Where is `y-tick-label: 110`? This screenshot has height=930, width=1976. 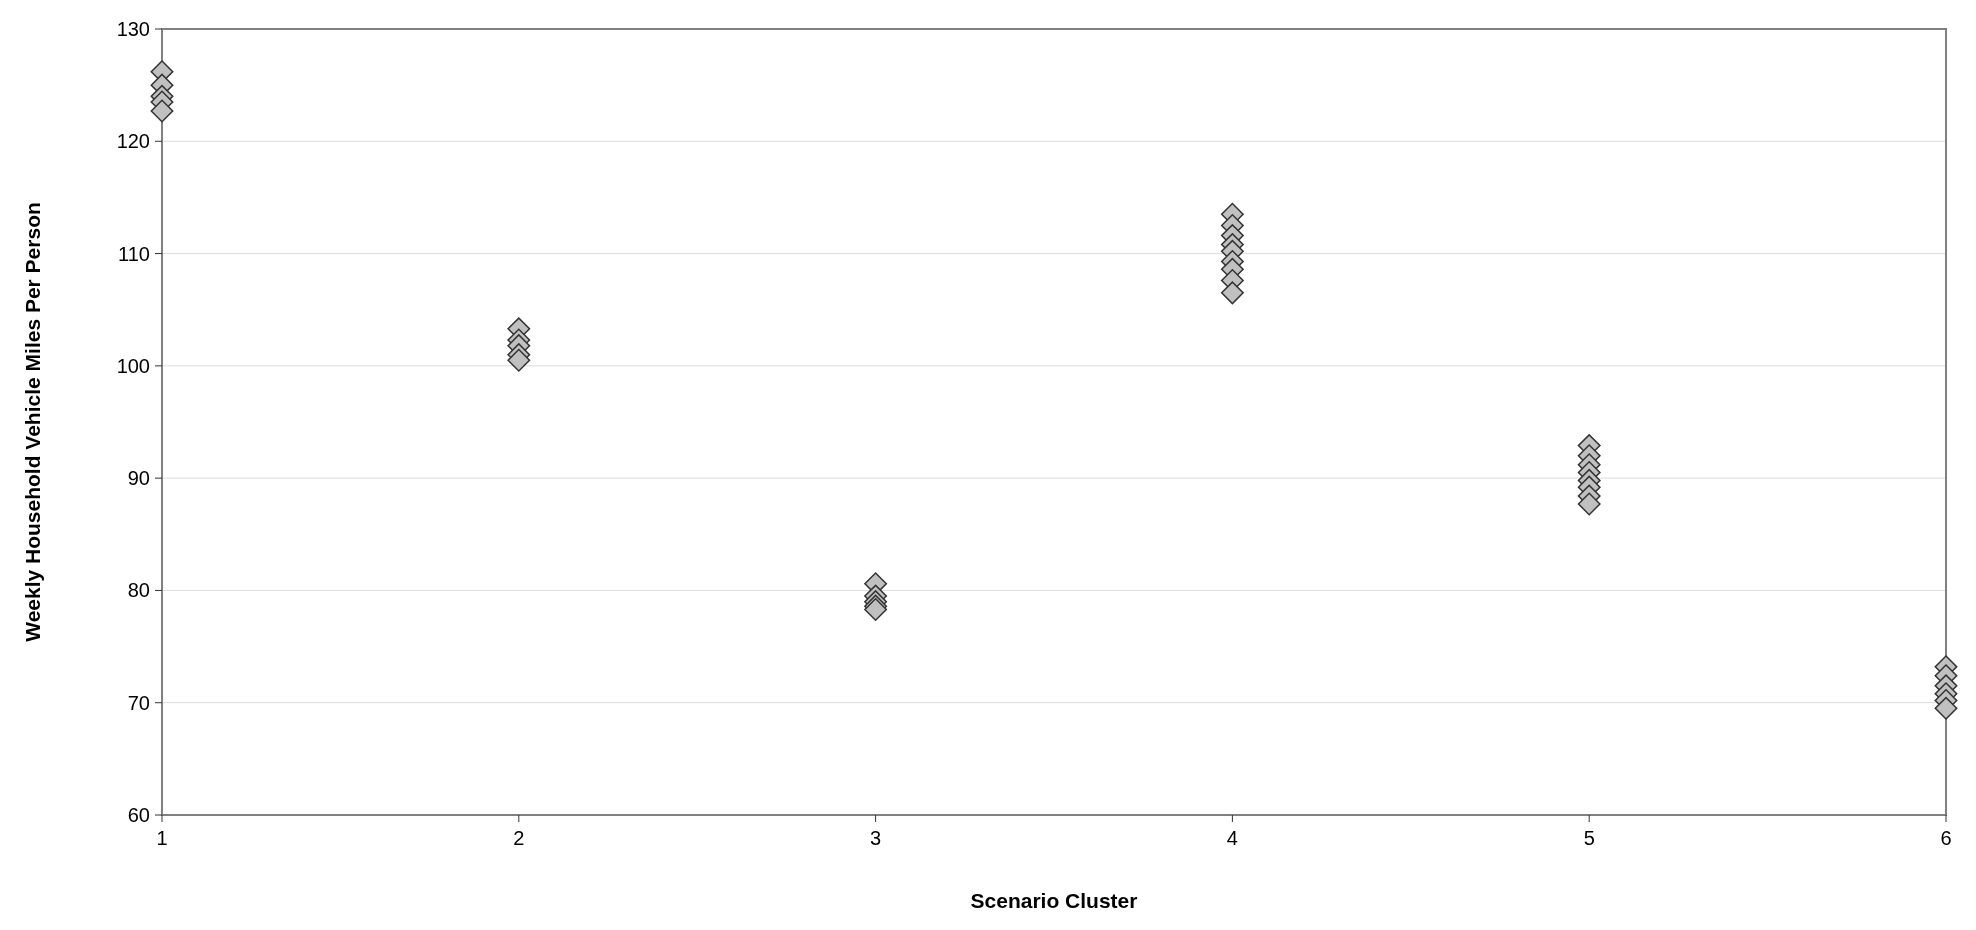 y-tick-label: 110 is located at coordinates (134, 253).